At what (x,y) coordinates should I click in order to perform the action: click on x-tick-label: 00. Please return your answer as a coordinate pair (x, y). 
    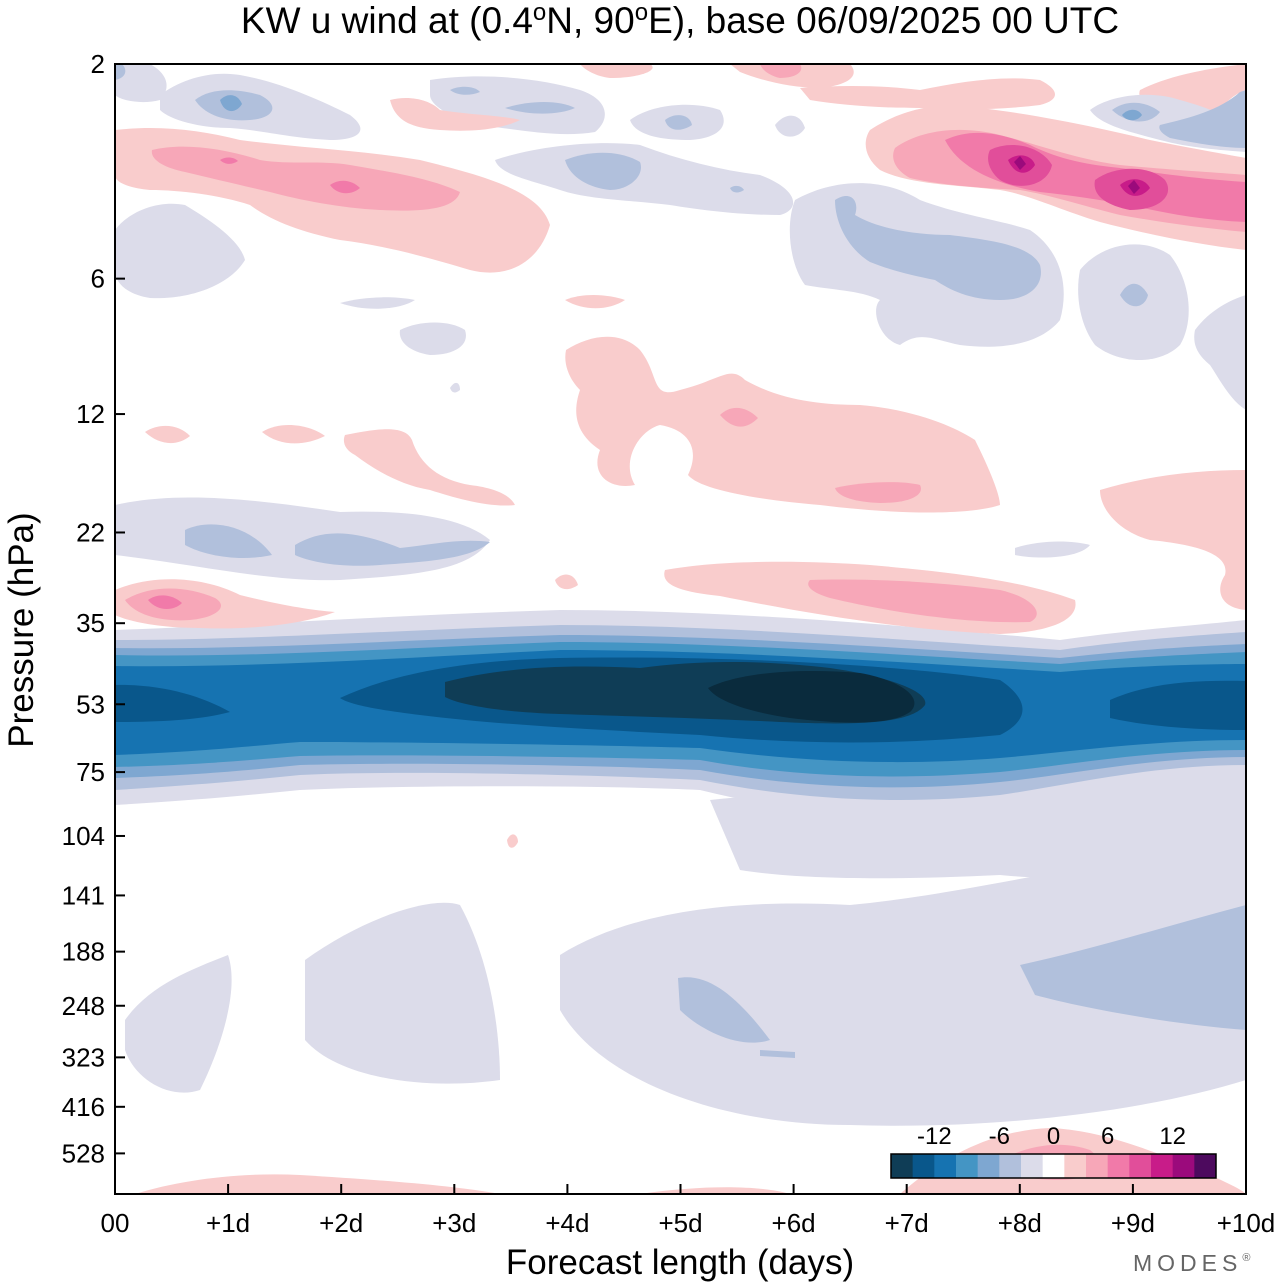
    Looking at the image, I should click on (115, 1223).